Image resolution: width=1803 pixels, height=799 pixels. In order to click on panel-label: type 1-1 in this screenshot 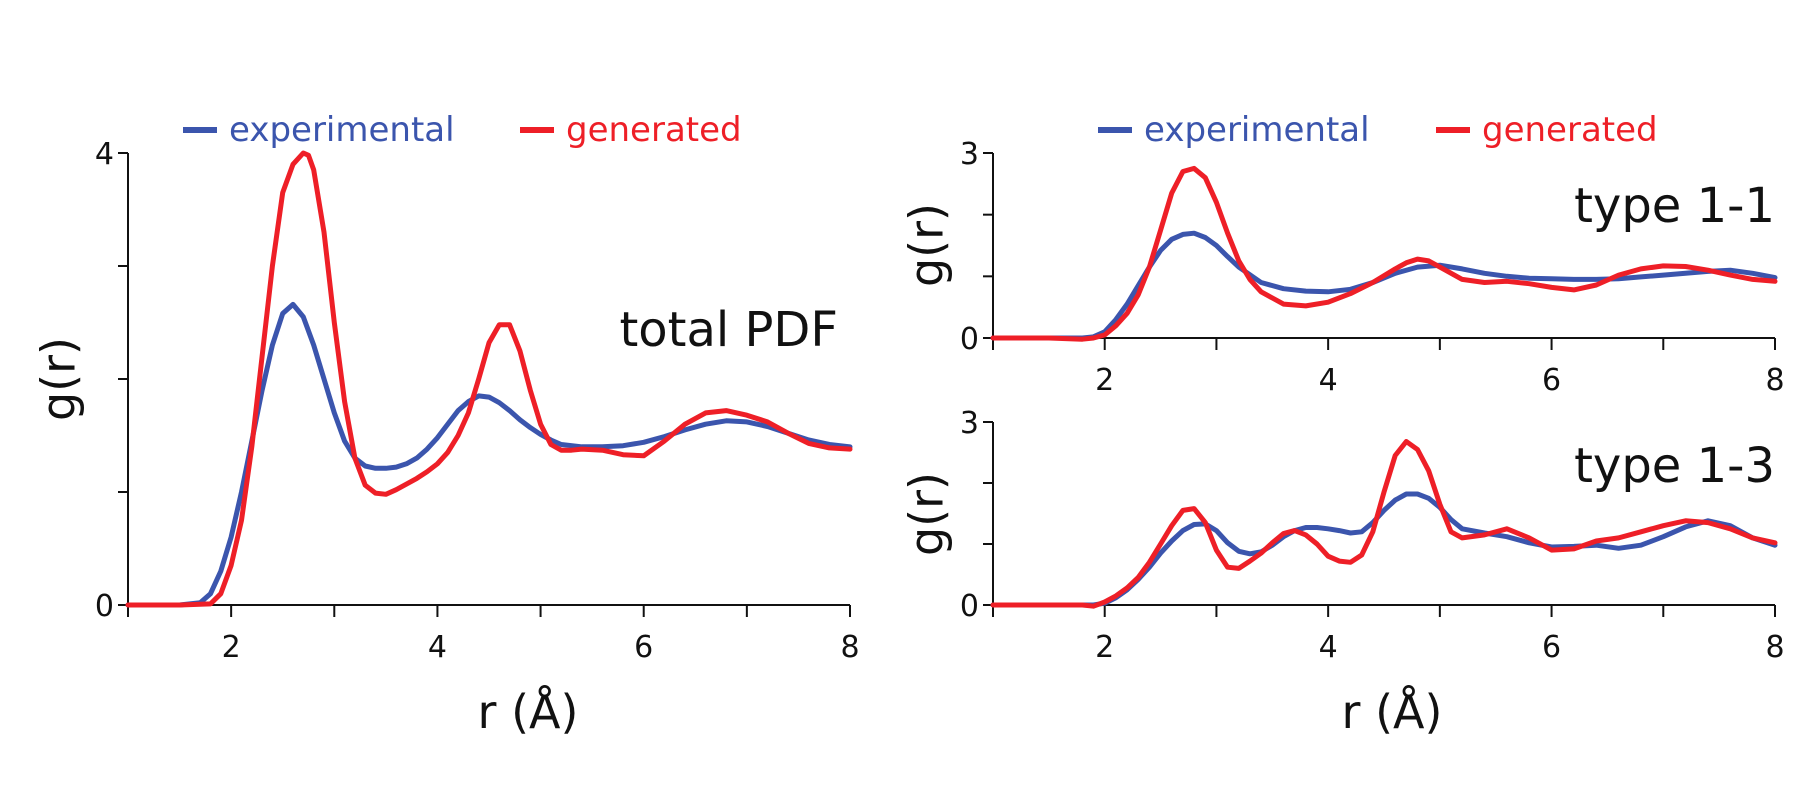, I will do `click(1674, 206)`.